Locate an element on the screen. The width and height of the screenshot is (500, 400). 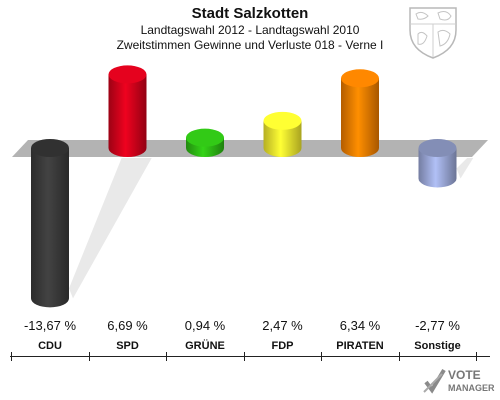
value-label: 0,94 % is located at coordinates (205, 325).